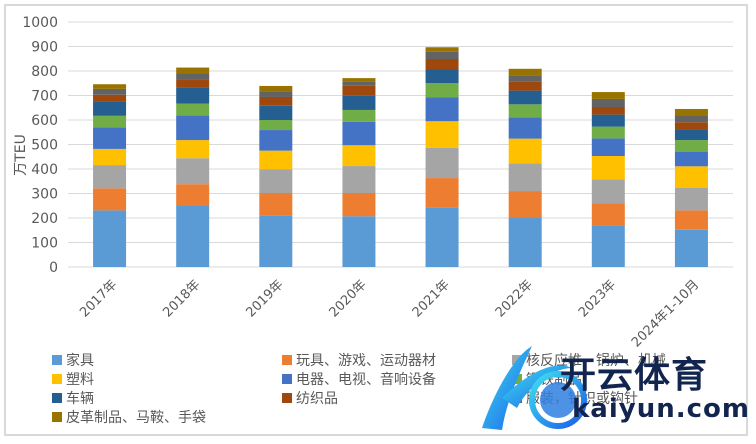  I want to click on legend-label: 钢铁制品, so click(554, 379).